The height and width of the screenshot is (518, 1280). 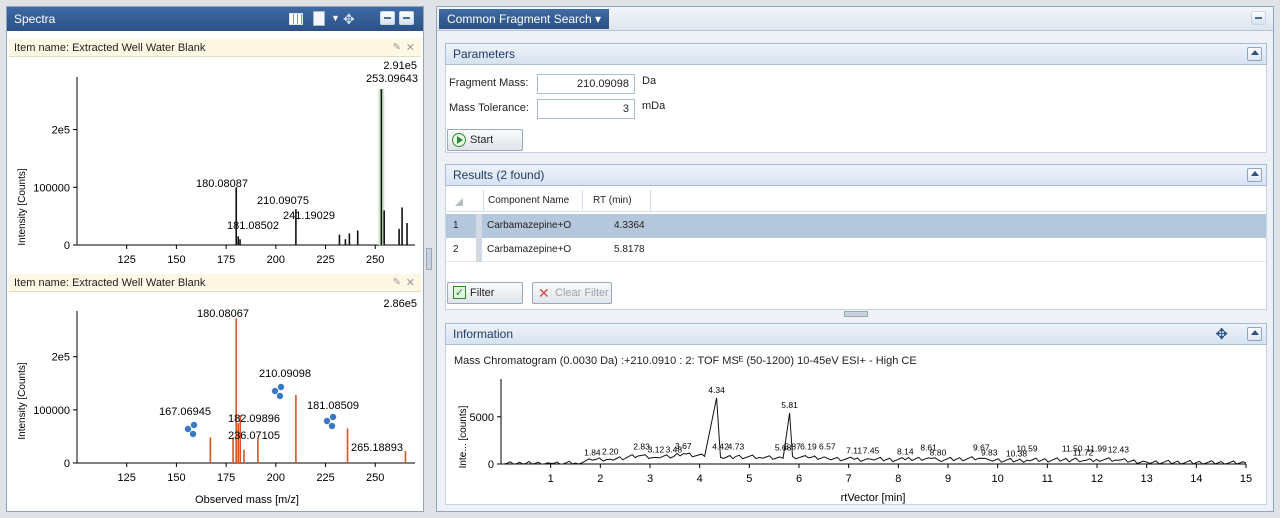 What do you see at coordinates (459, 292) in the screenshot?
I see `checkbox-icon: ✓` at bounding box center [459, 292].